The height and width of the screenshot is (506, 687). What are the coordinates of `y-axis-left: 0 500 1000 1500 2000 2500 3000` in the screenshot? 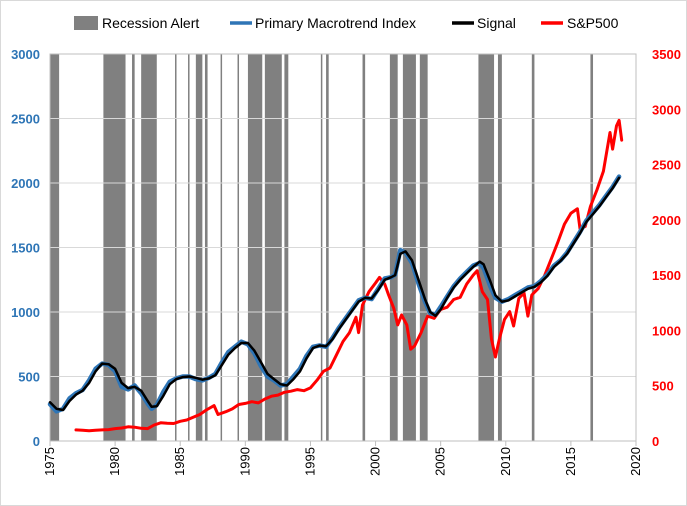 It's located at (25, 248).